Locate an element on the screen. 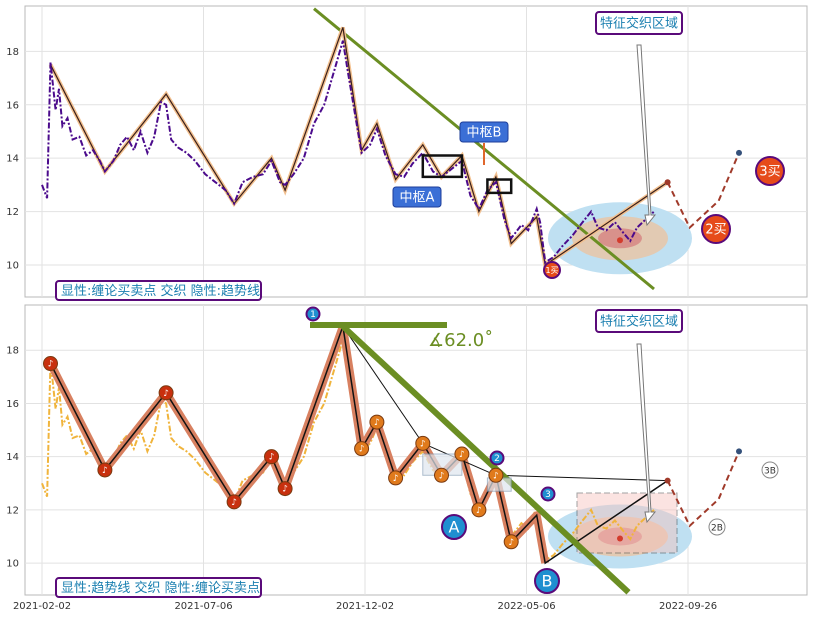  legend-text-top: 显性:缠论买卖点 交织 隐性:趋势线 is located at coordinates (160, 291).